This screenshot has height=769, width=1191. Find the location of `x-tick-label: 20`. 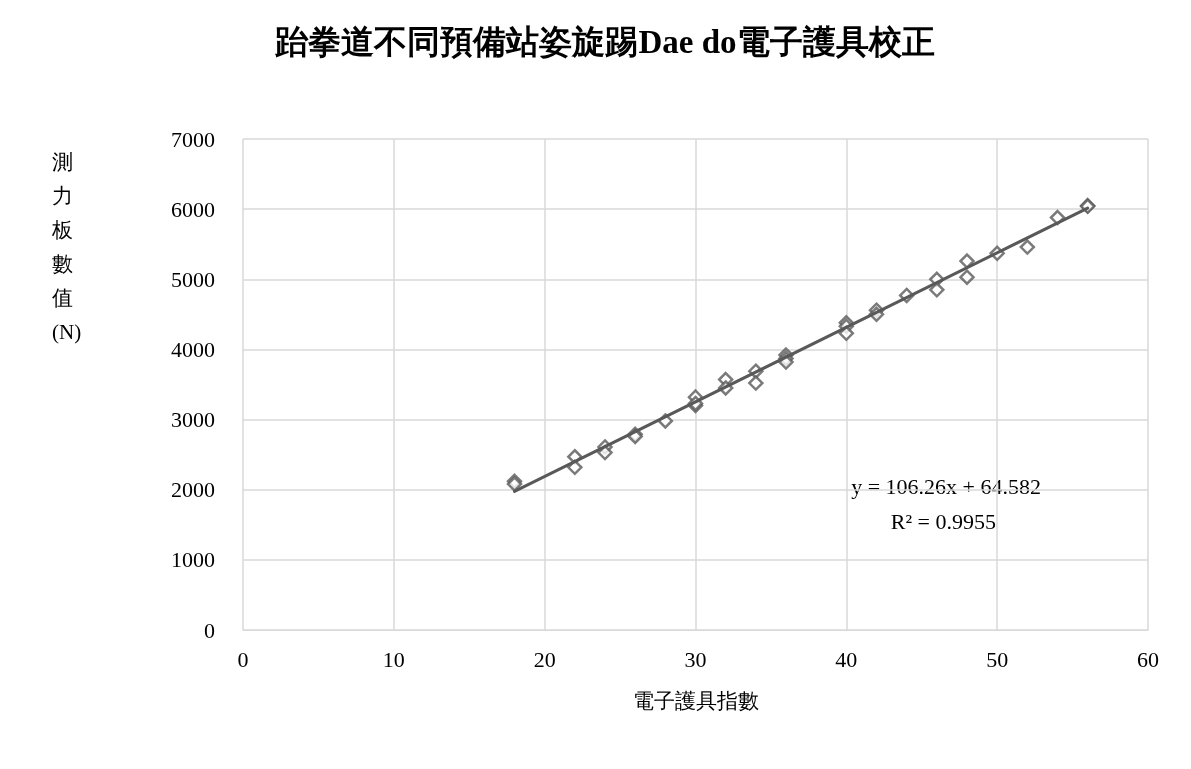

x-tick-label: 20 is located at coordinates (544, 659).